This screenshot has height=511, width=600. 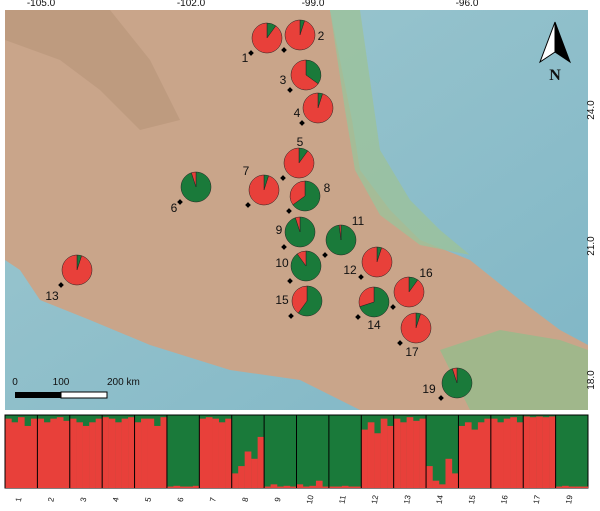 I want to click on site-label: 1, so click(x=245, y=58).